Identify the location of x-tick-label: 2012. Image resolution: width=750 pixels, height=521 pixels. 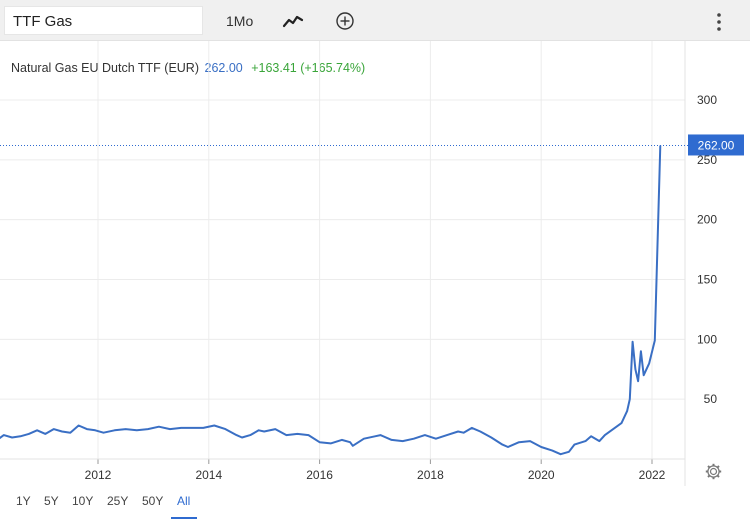
(98, 475).